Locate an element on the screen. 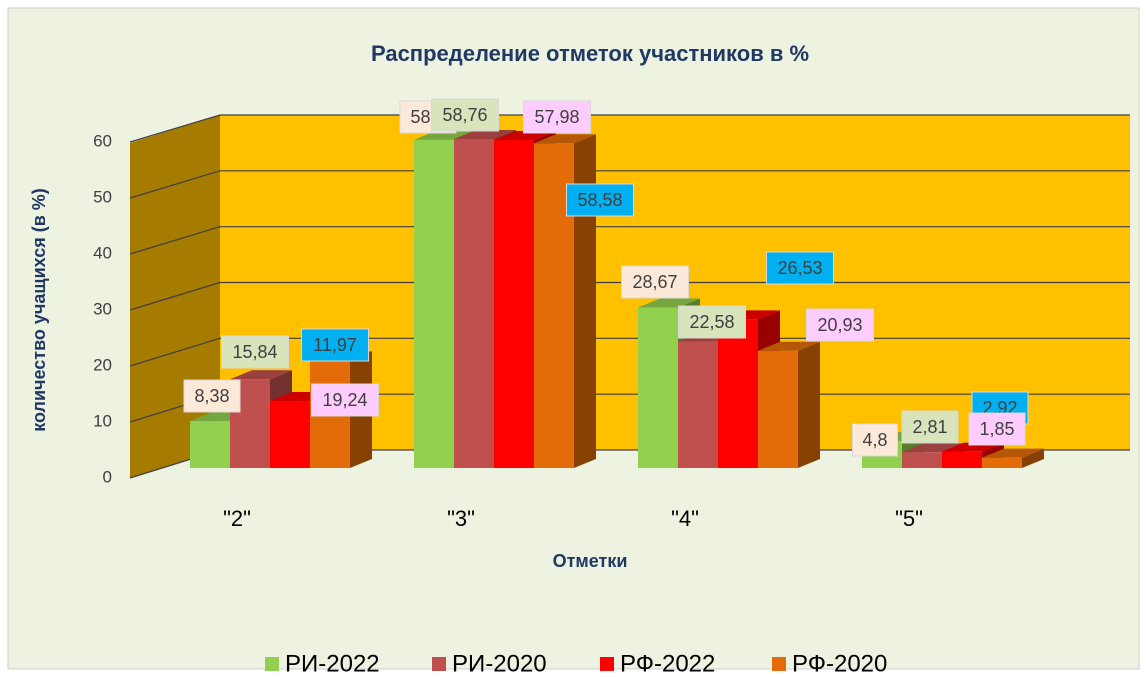 Image resolution: width=1147 pixels, height=677 pixels. data-label: 28,67 is located at coordinates (654, 282).